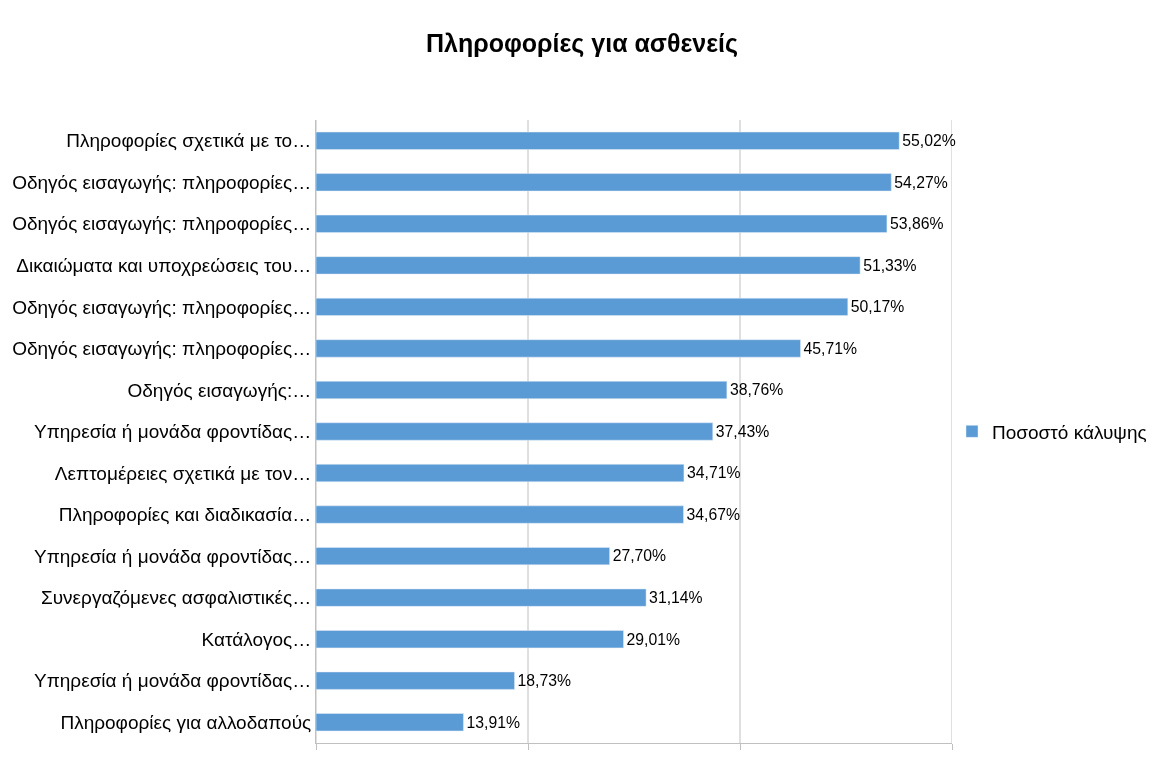  What do you see at coordinates (676, 598) in the screenshot?
I see `data-label: 31,14%` at bounding box center [676, 598].